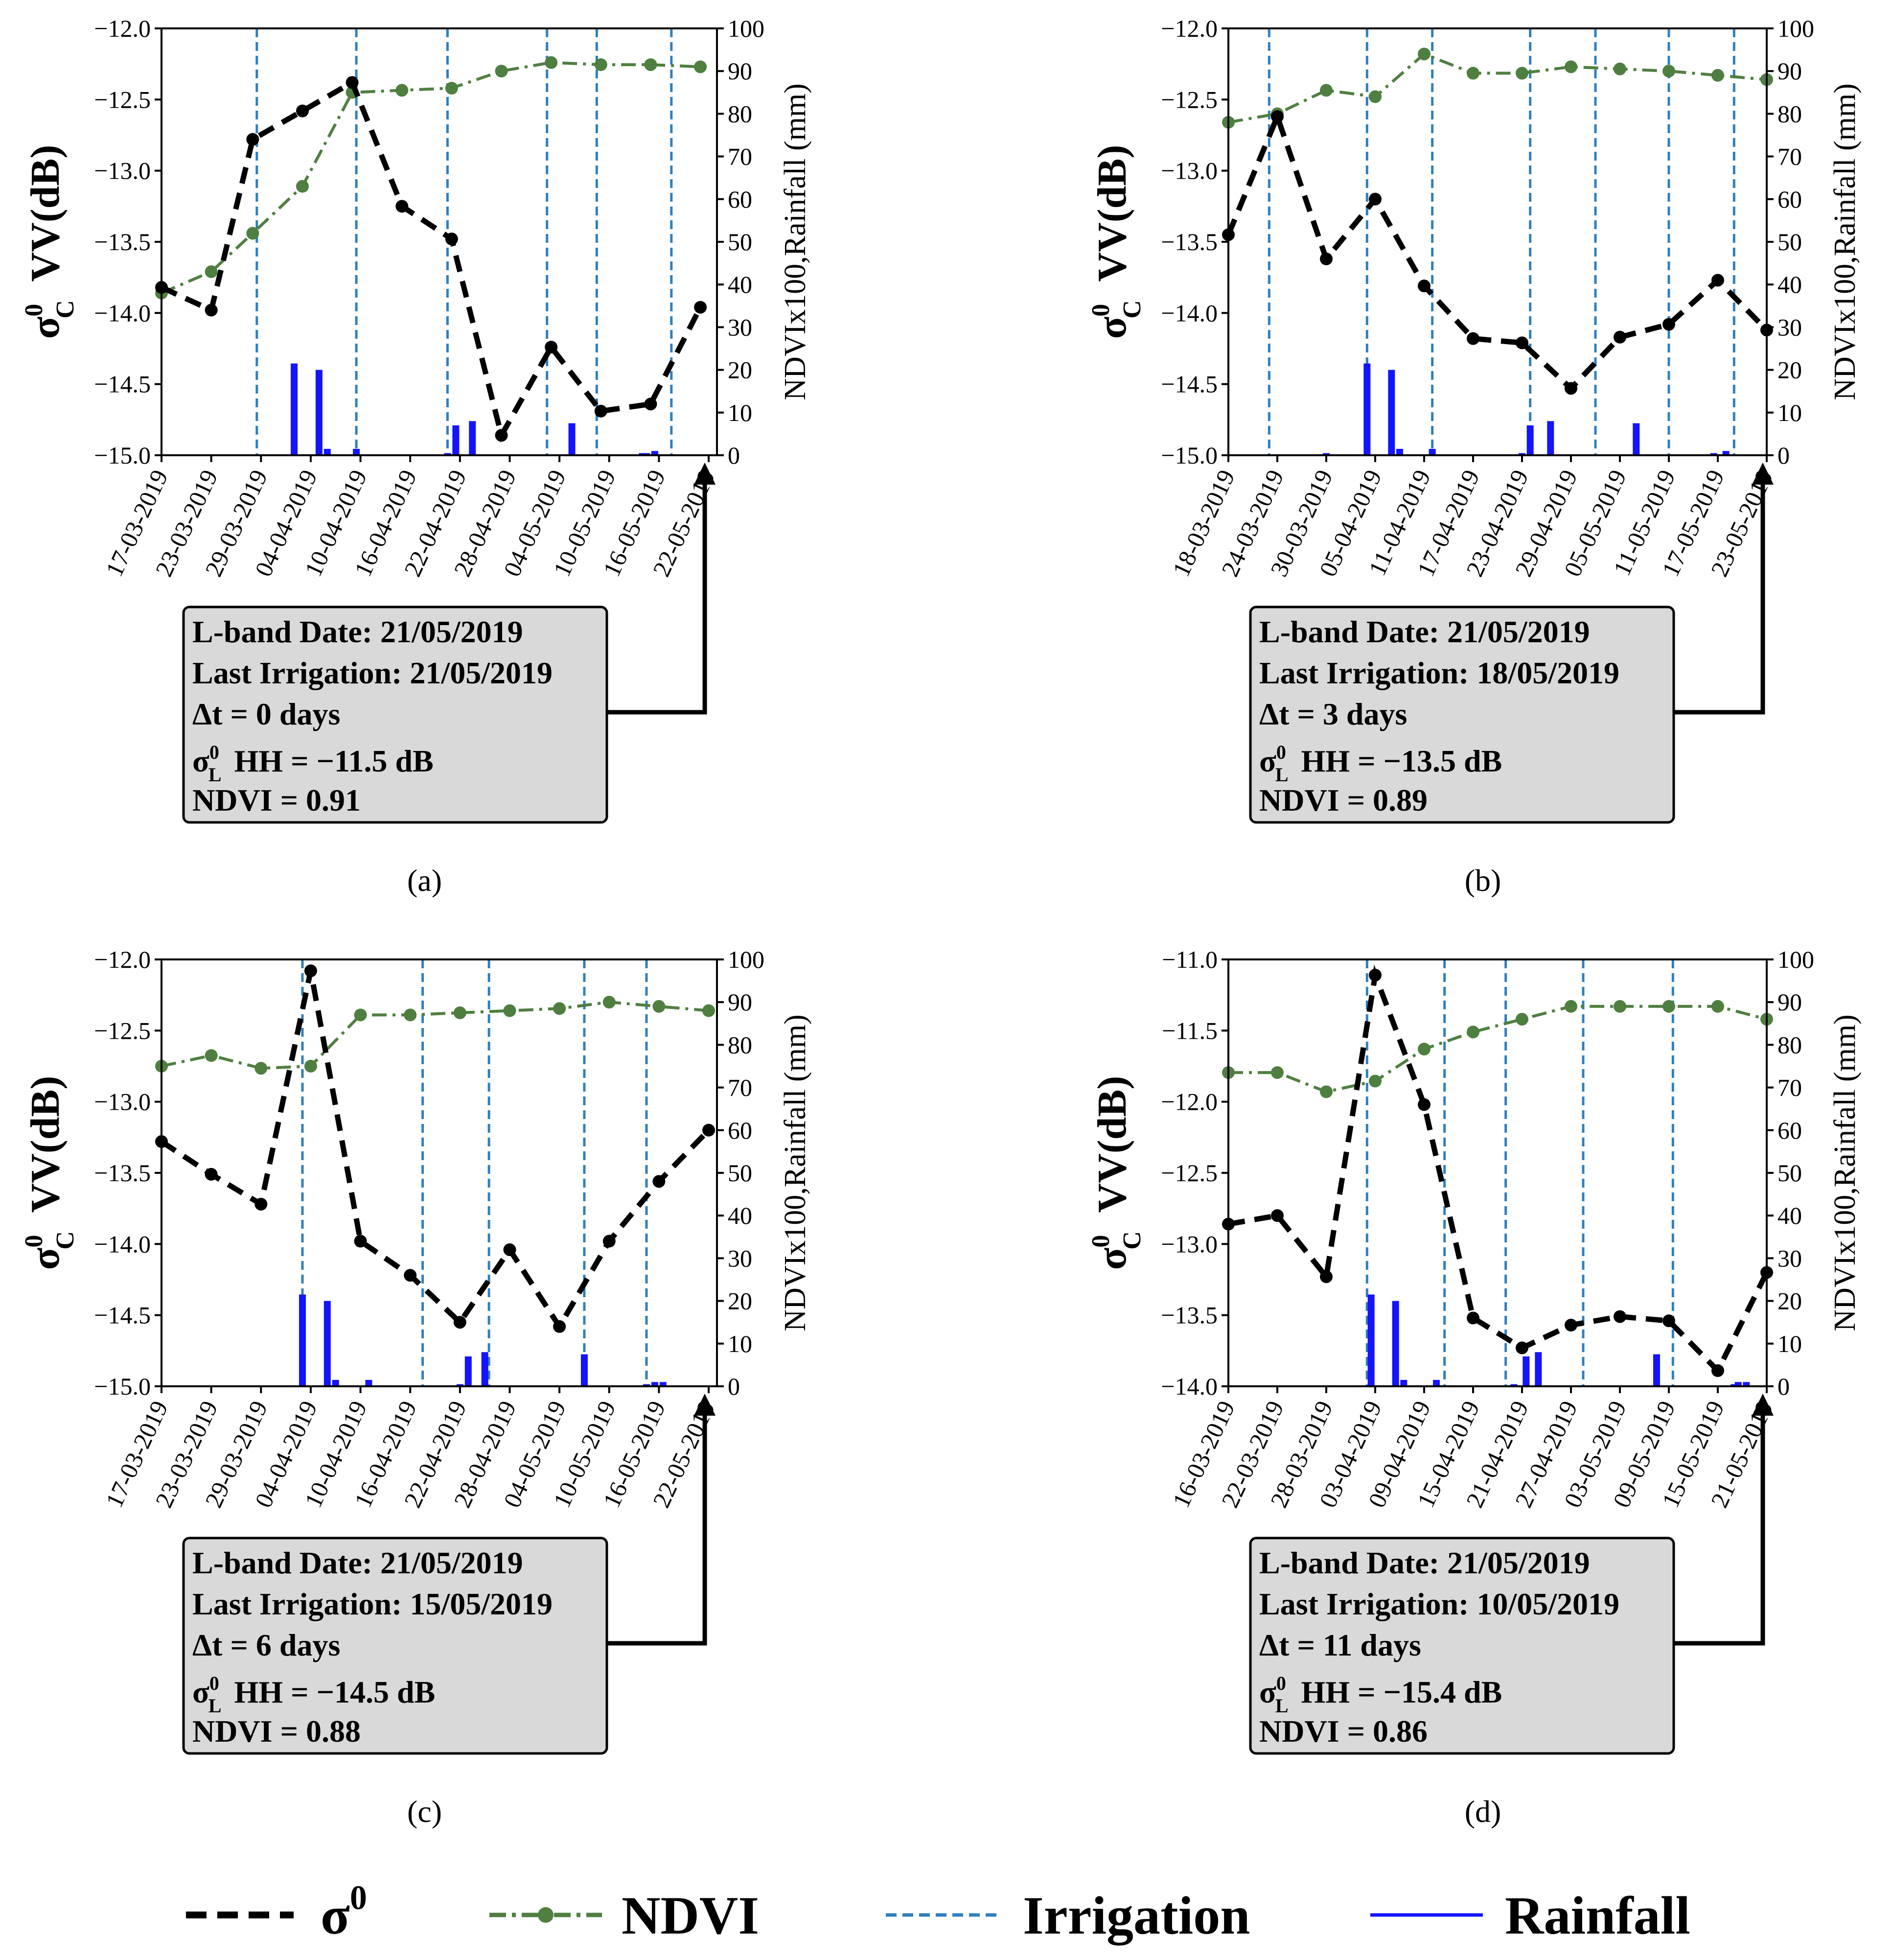 The height and width of the screenshot is (1960, 1892). I want to click on y-left-axis-title-symbol: σ, so click(45, 327).